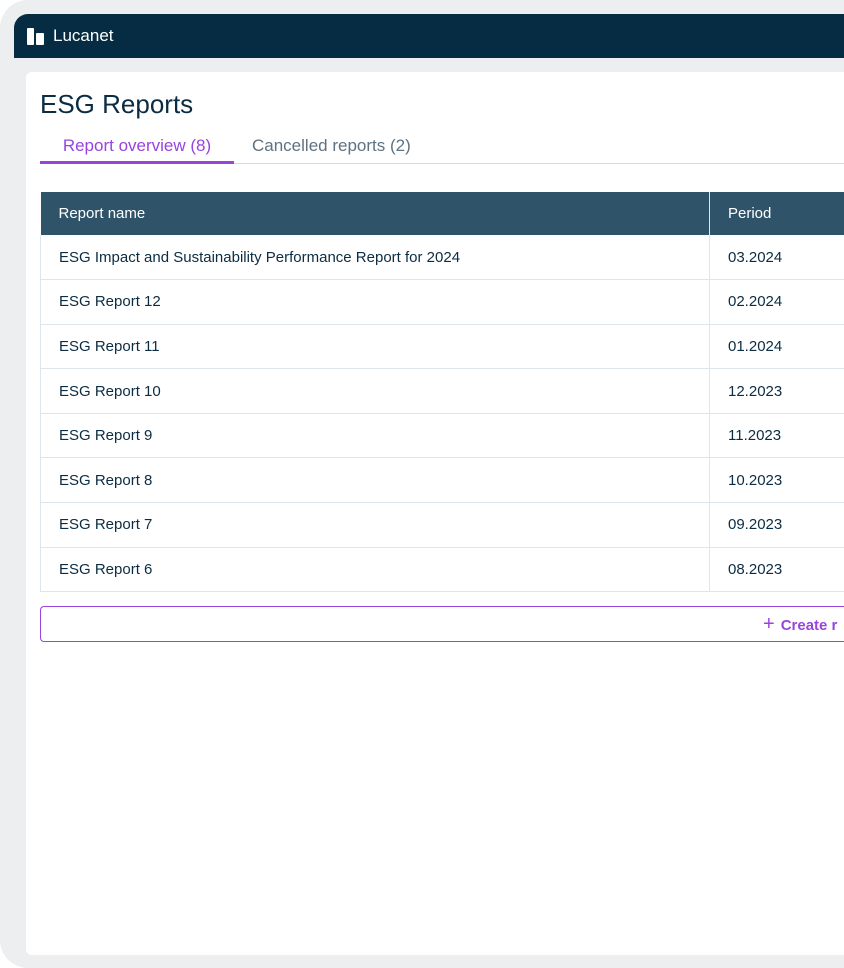 This screenshot has height=968, width=844. Describe the element at coordinates (776, 570) in the screenshot. I see `period-cell: 08.2023` at that location.